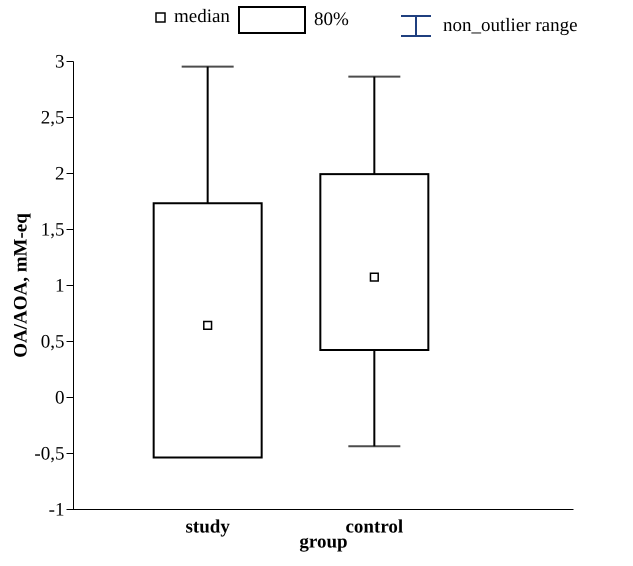  I want to click on y-tick-label: 2, so click(59, 174).